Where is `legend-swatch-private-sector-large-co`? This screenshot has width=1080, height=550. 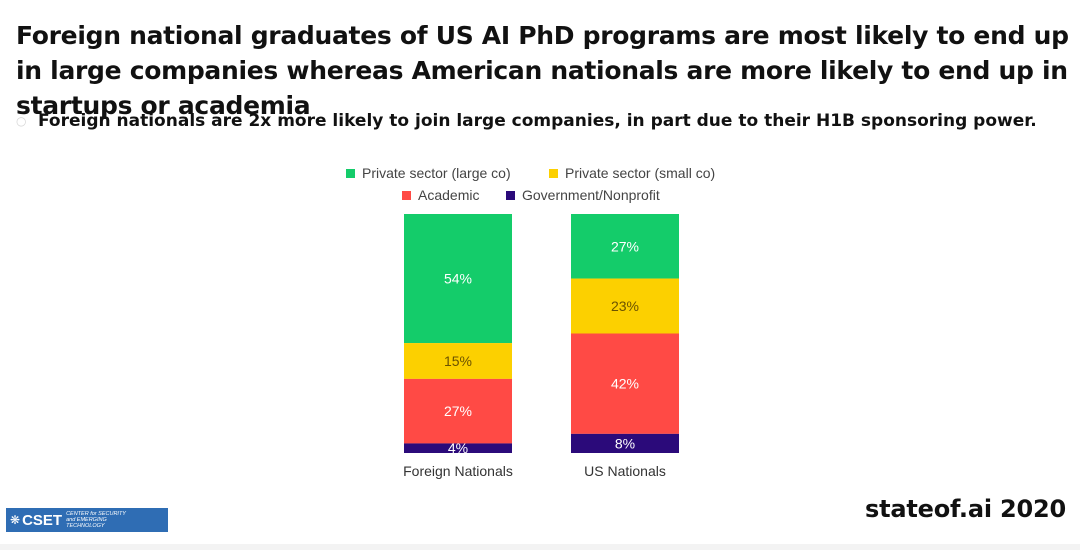
legend-swatch-private-sector-large-co is located at coordinates (350, 173).